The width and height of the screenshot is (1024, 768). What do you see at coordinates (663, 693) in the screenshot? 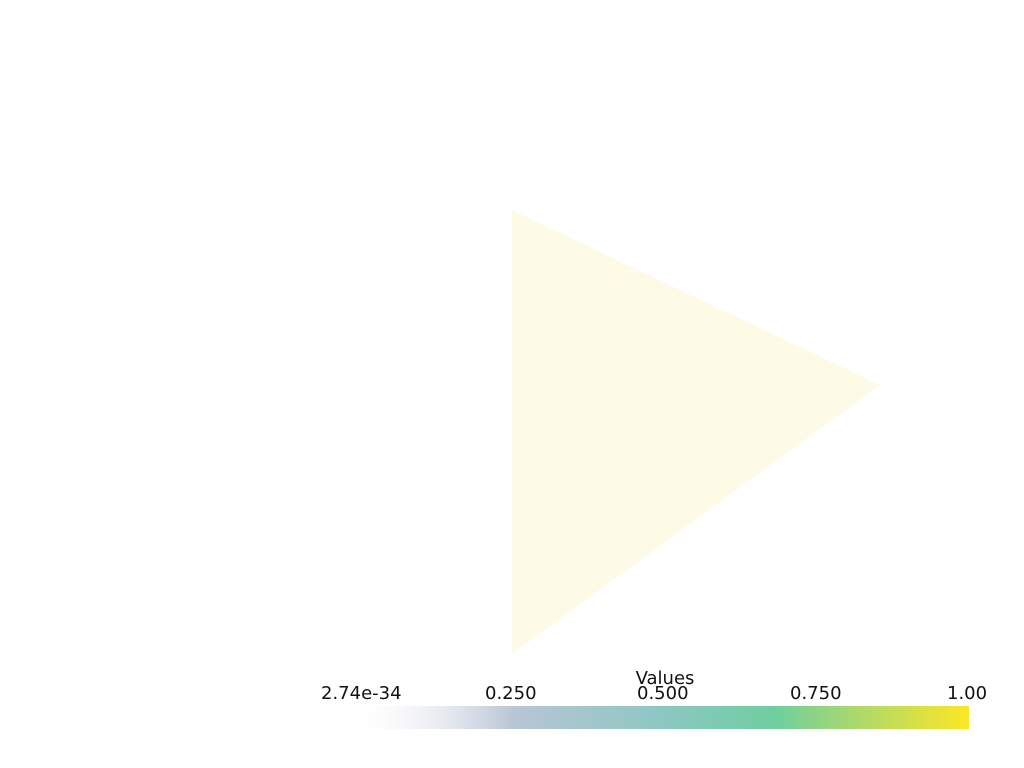
I see `scalar-bar-tick-050: 0.500` at bounding box center [663, 693].